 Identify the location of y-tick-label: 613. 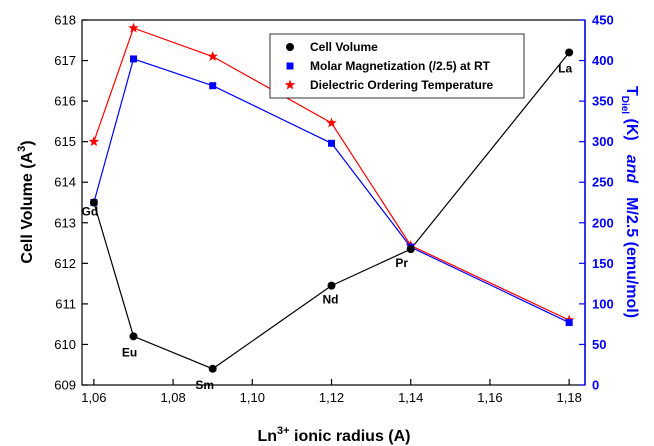
(65, 222).